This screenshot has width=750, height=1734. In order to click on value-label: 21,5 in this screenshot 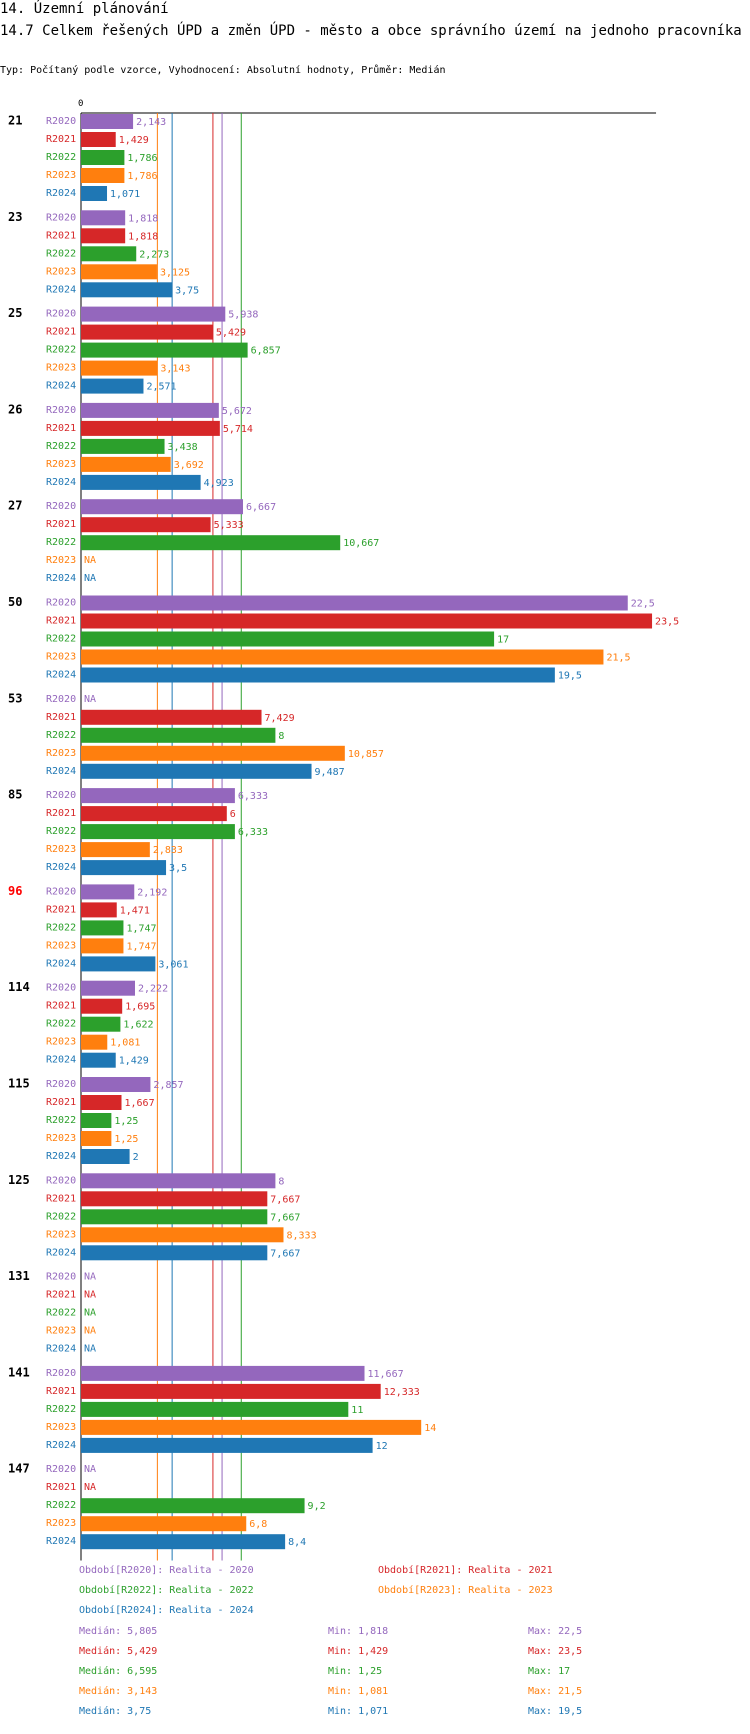, I will do `click(618, 658)`.